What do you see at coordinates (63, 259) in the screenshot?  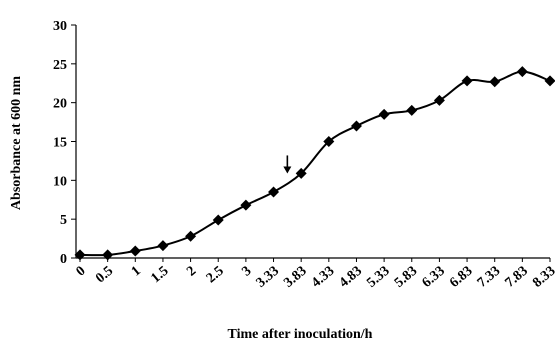 I see `y-tick-label: 0` at bounding box center [63, 259].